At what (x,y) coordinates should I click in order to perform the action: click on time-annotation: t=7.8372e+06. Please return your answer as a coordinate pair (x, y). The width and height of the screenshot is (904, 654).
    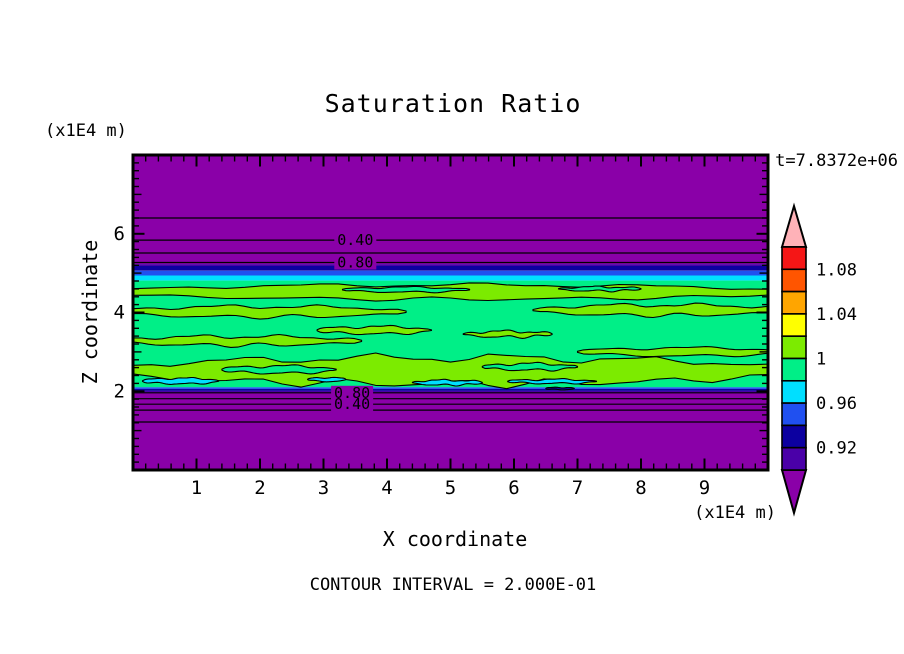
    Looking at the image, I should click on (836, 161).